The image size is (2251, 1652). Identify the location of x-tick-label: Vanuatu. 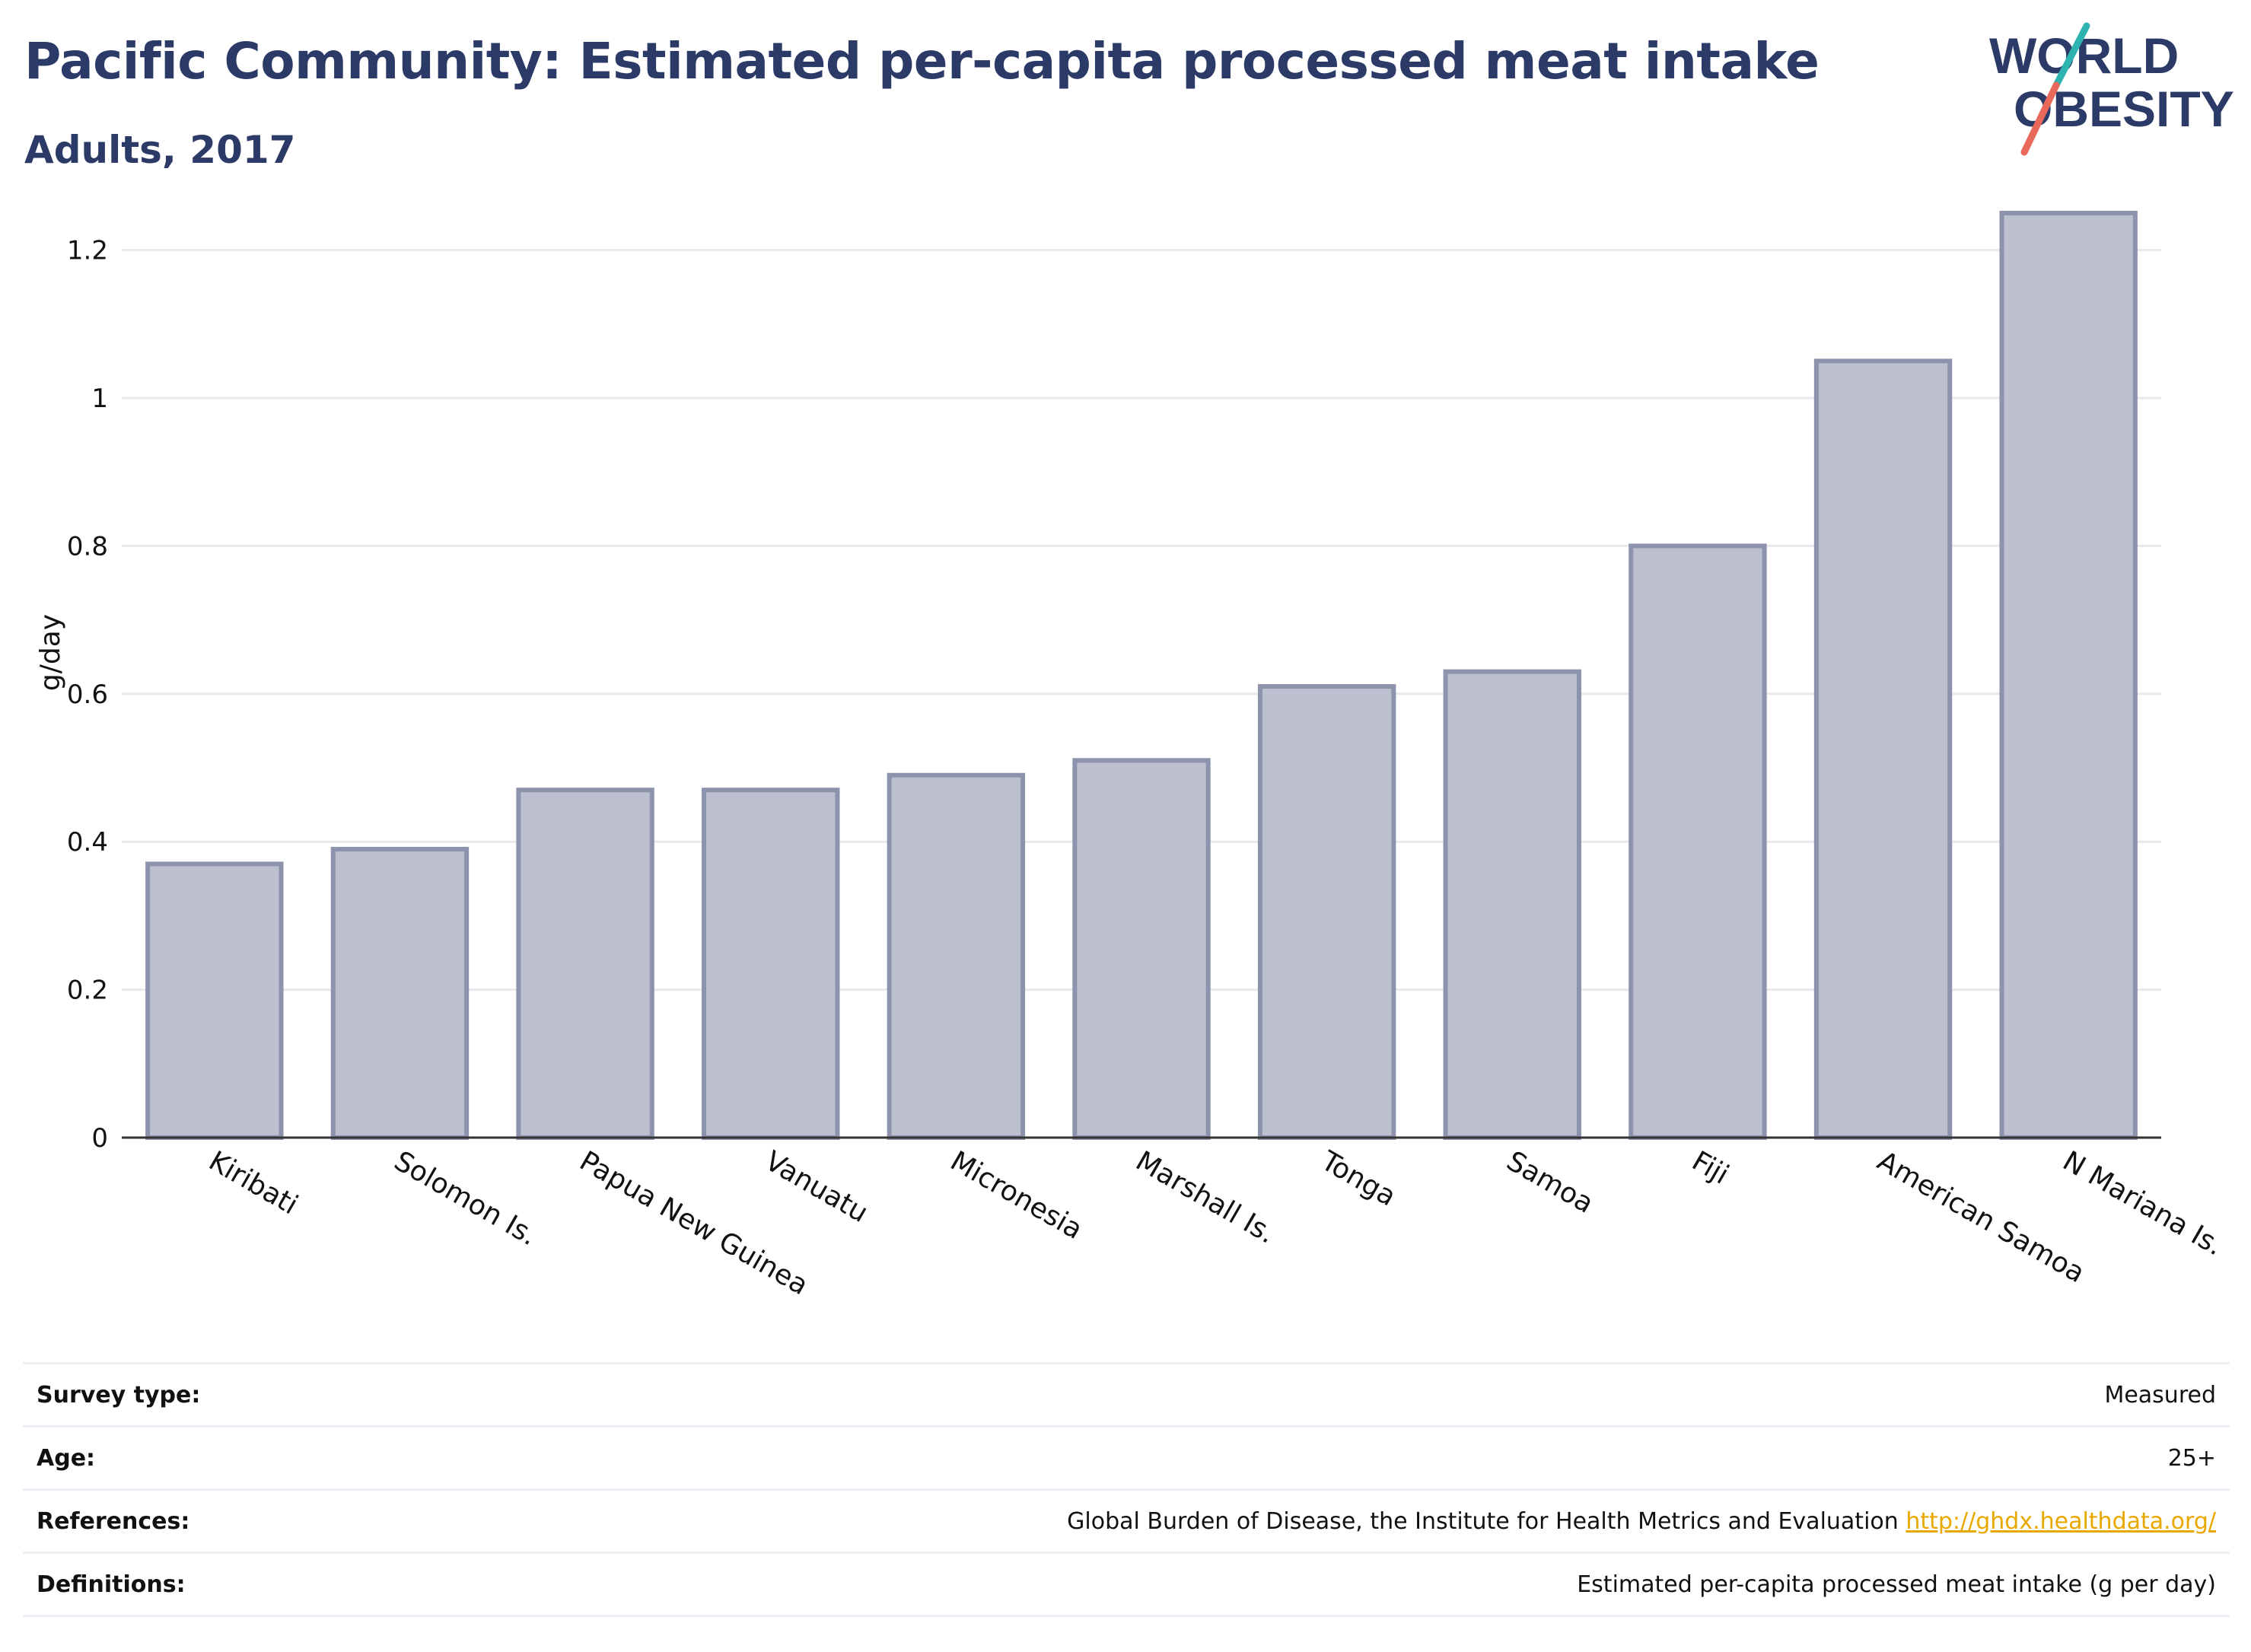
(816, 1187).